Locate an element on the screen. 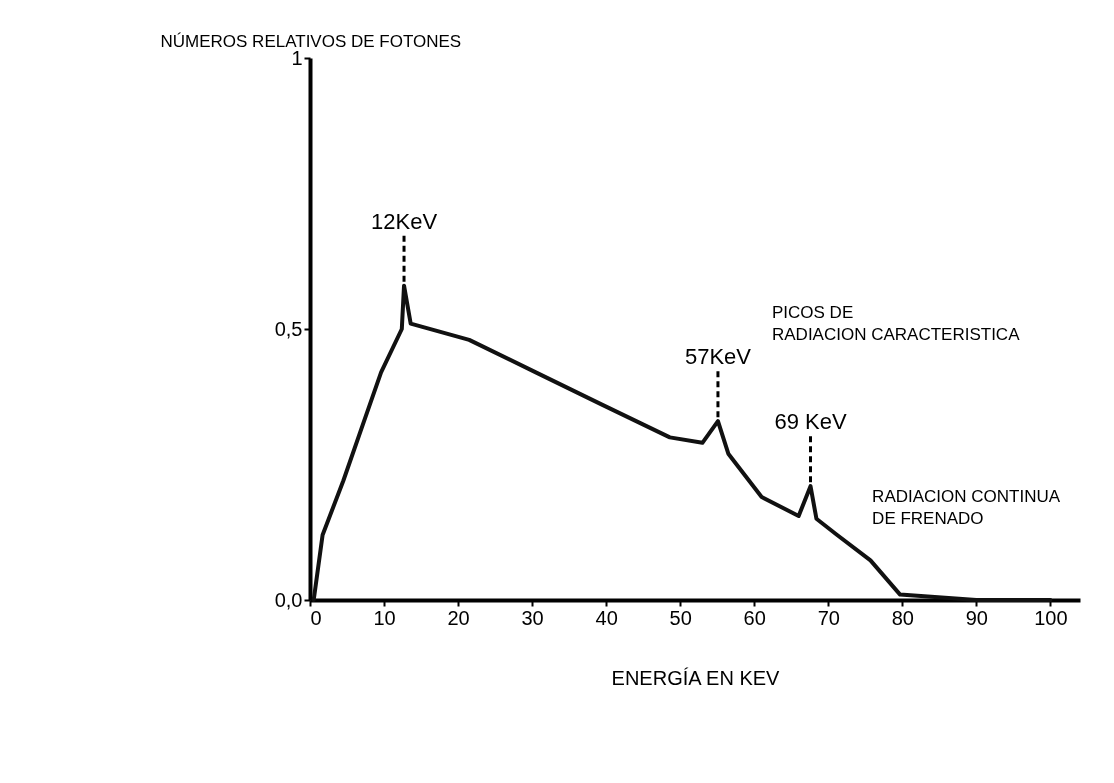 This screenshot has height=783, width=1114. annotation: RADIACION CONTINUA DE FRENADO is located at coordinates (966, 508).